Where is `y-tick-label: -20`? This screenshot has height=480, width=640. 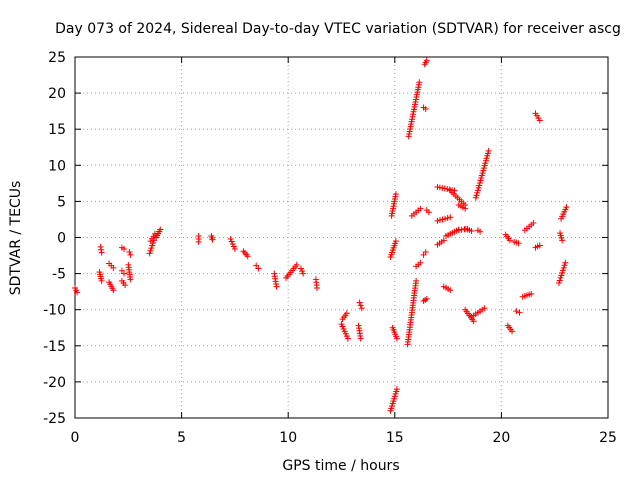
y-tick-label: -20 is located at coordinates (54, 383).